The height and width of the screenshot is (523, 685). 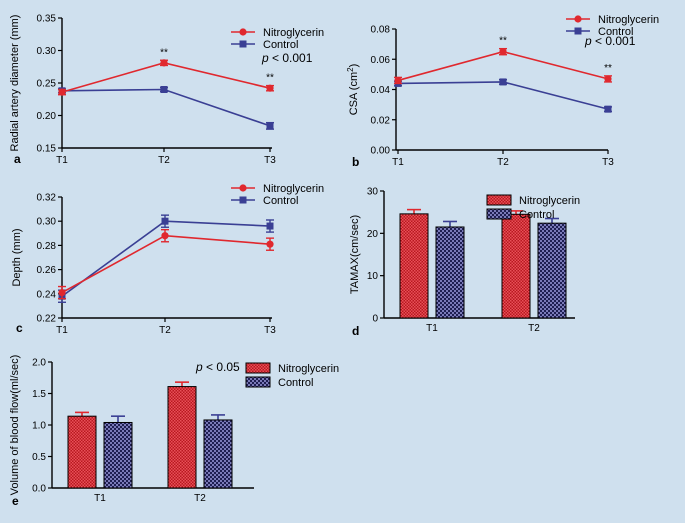 What do you see at coordinates (373, 192) in the screenshot?
I see `y-tick-label: 30` at bounding box center [373, 192].